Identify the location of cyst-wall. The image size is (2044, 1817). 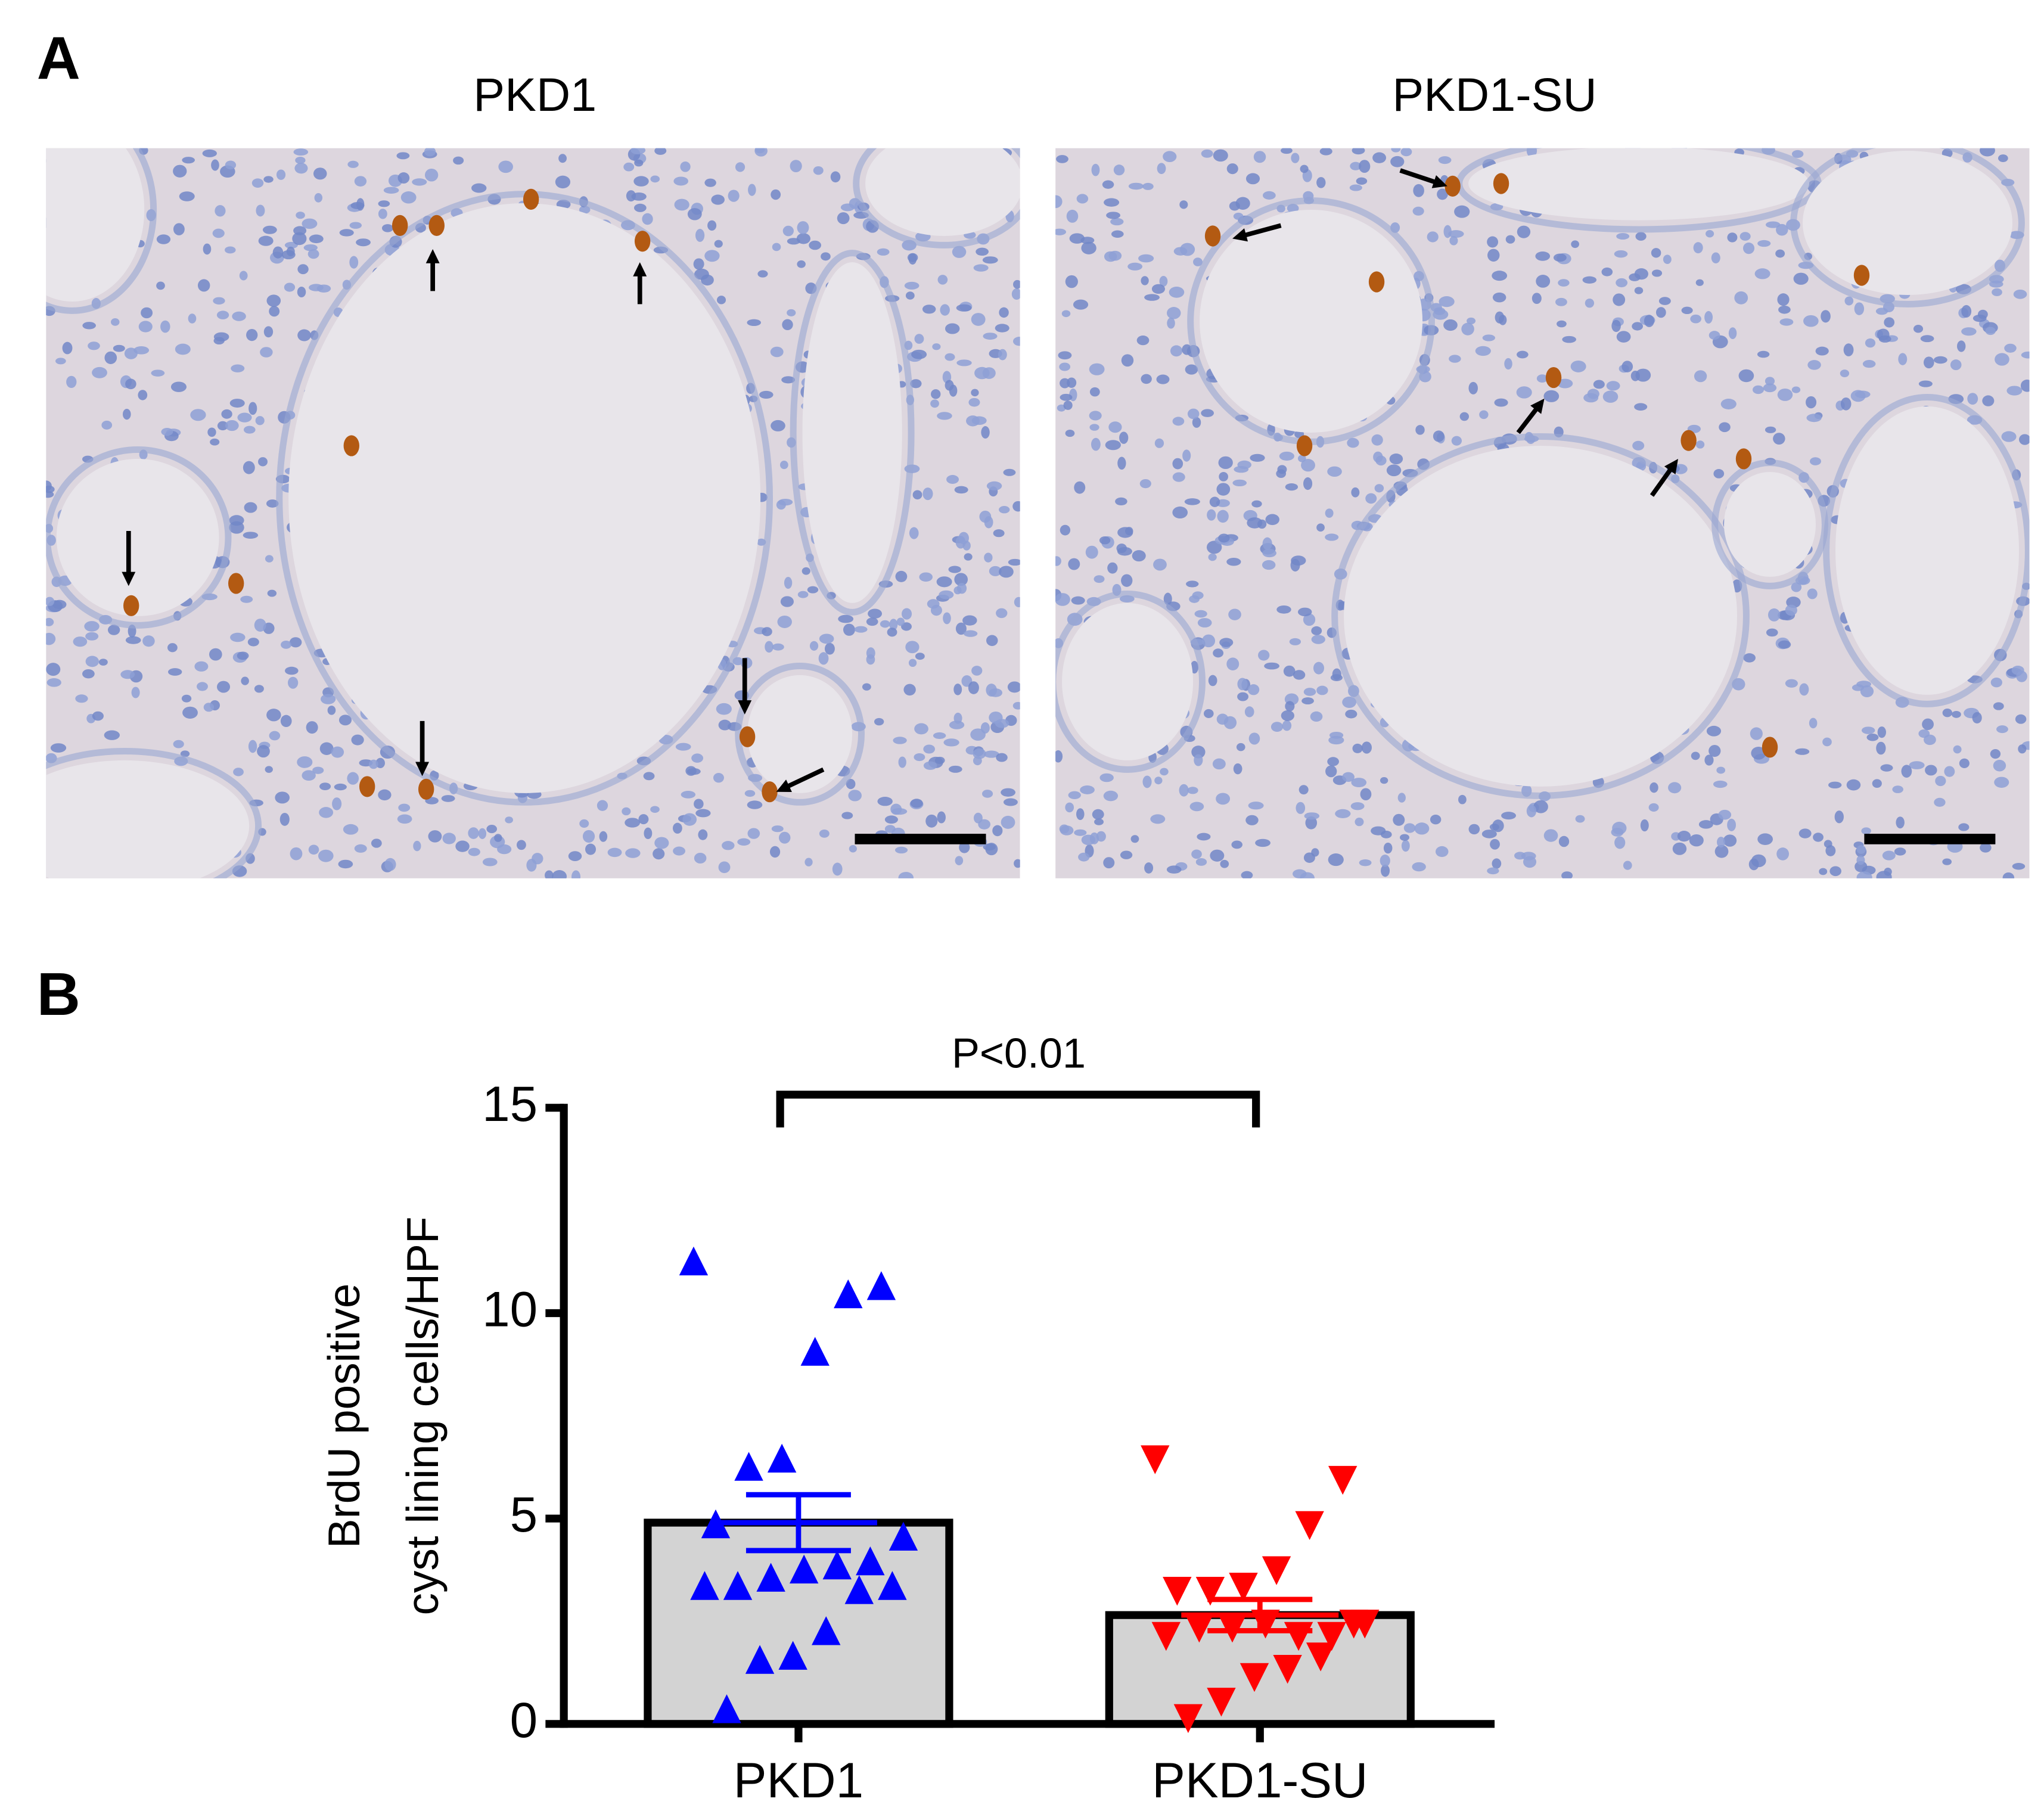
(800, 734).